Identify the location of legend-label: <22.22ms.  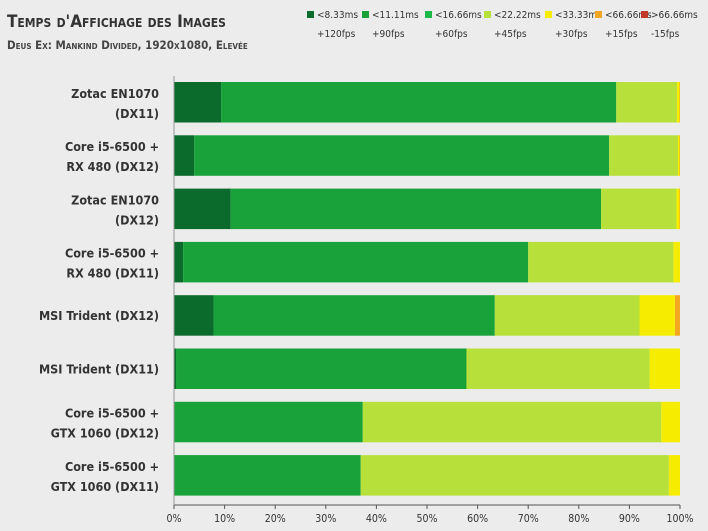
(517, 15).